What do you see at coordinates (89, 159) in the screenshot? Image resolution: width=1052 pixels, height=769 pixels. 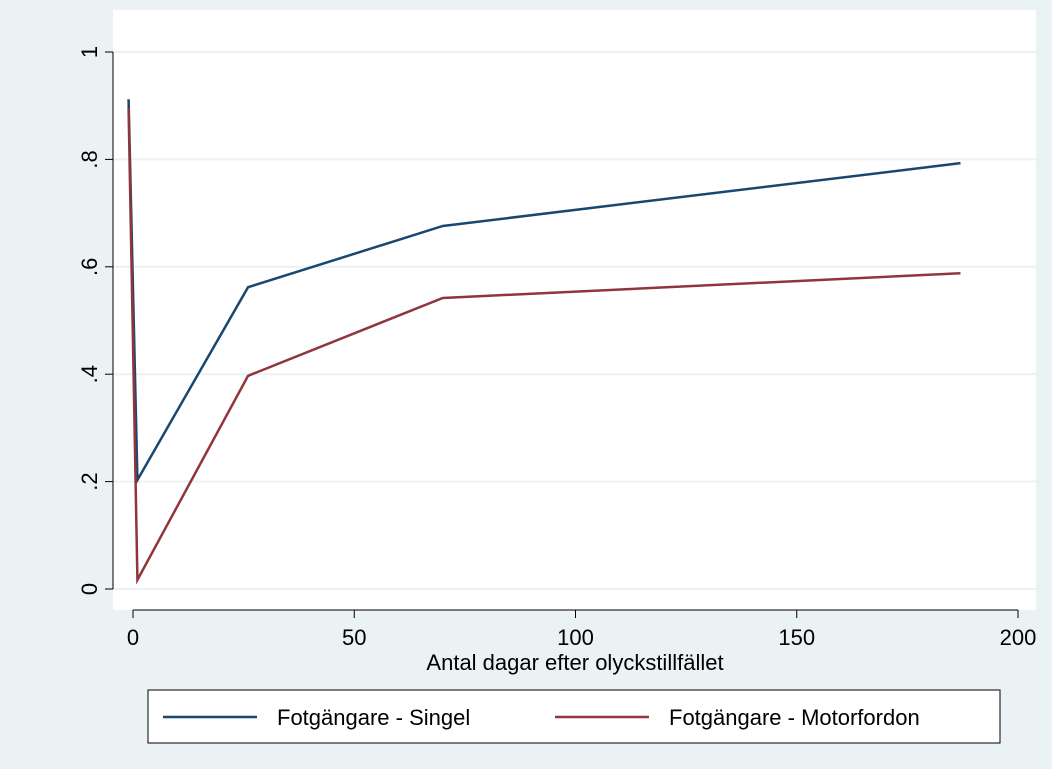 I see `y-tick-label: .8` at bounding box center [89, 159].